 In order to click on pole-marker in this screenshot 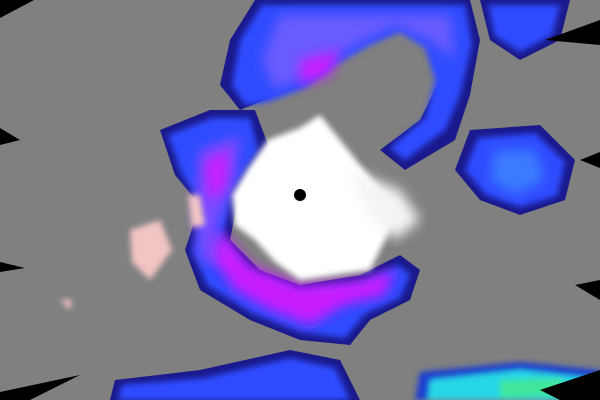, I will do `click(300, 195)`.